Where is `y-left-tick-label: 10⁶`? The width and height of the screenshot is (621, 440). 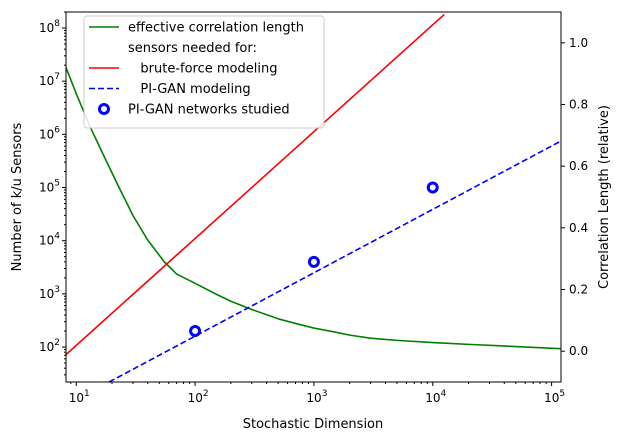 y-left-tick-label: 10⁶ is located at coordinates (49, 133).